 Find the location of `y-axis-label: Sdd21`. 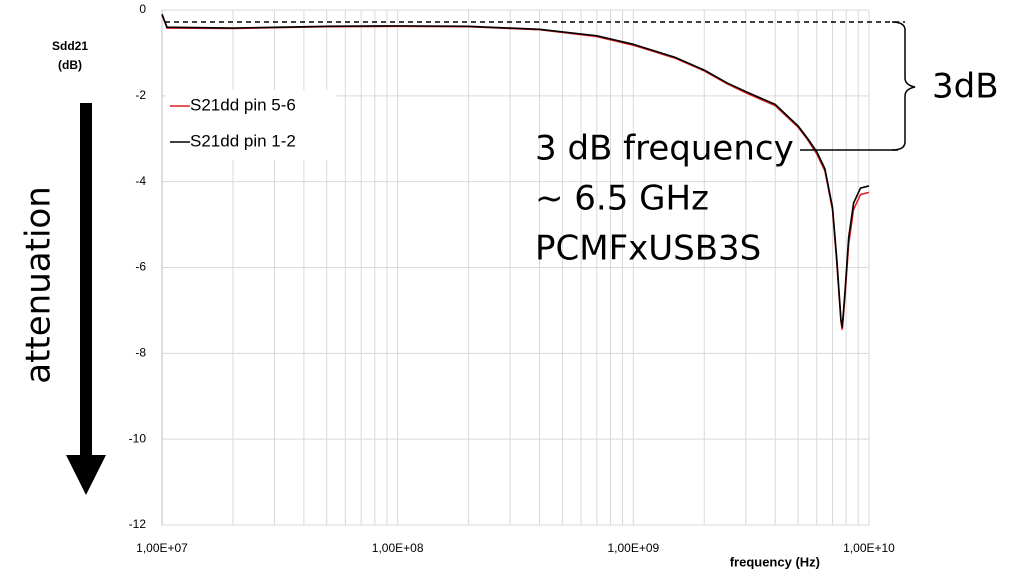

y-axis-label: Sdd21 is located at coordinates (70, 46).